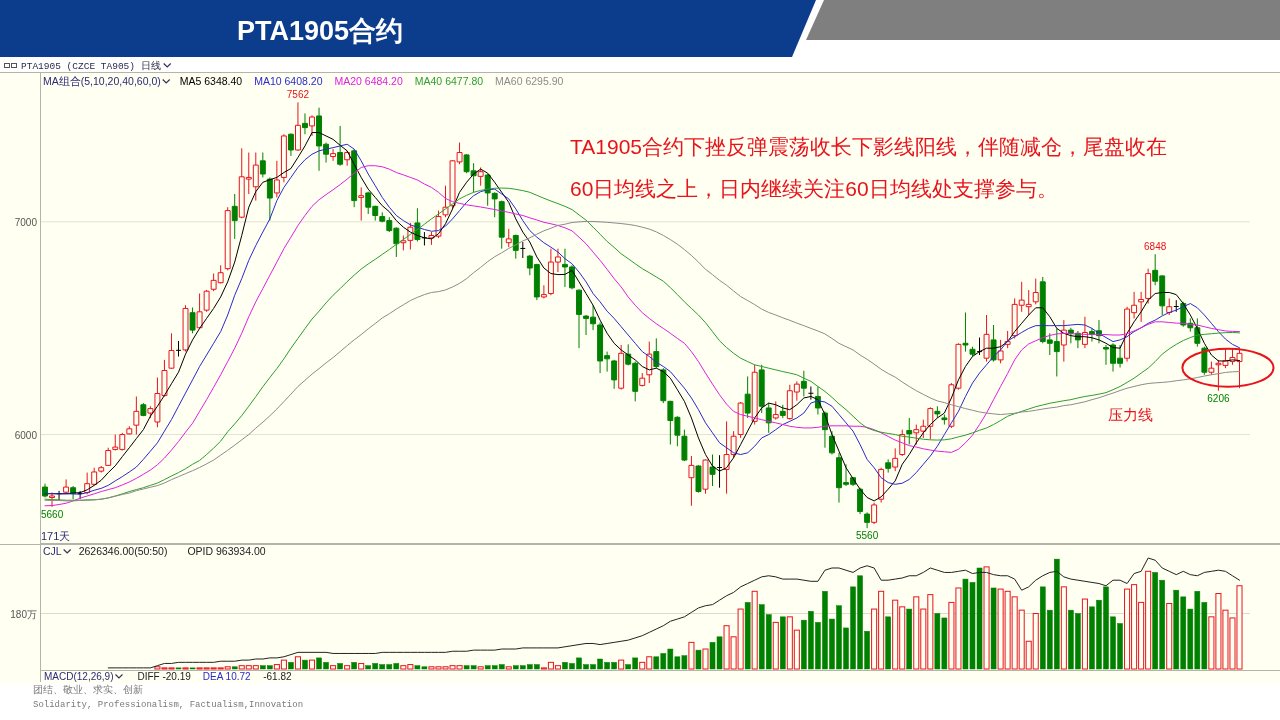  What do you see at coordinates (164, 676) in the screenshot?
I see `text: DIFF -20.19` at bounding box center [164, 676].